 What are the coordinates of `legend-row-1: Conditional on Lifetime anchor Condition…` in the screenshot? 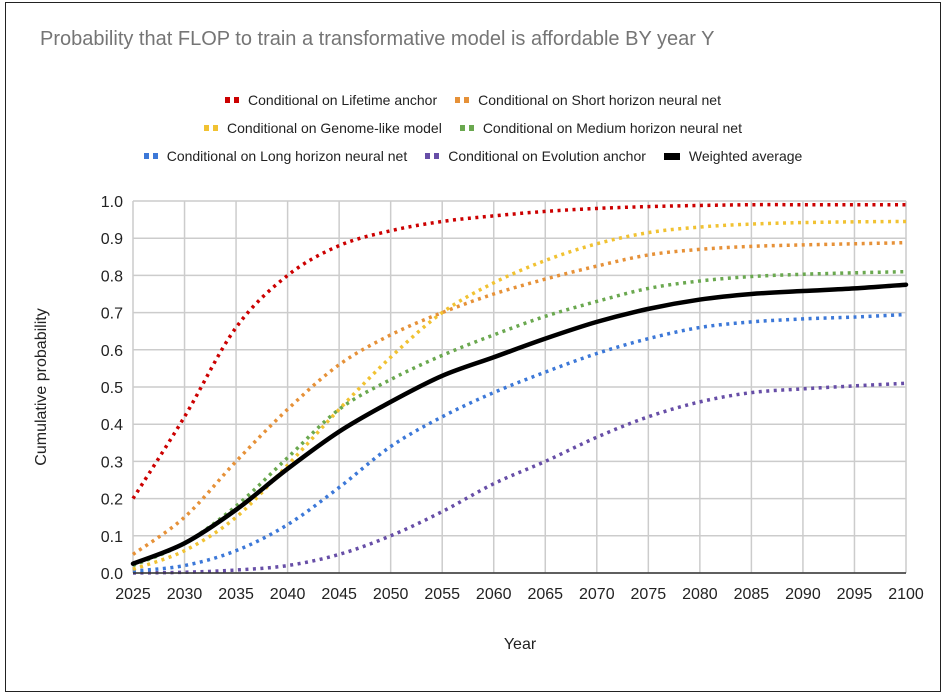 It's located at (473, 100).